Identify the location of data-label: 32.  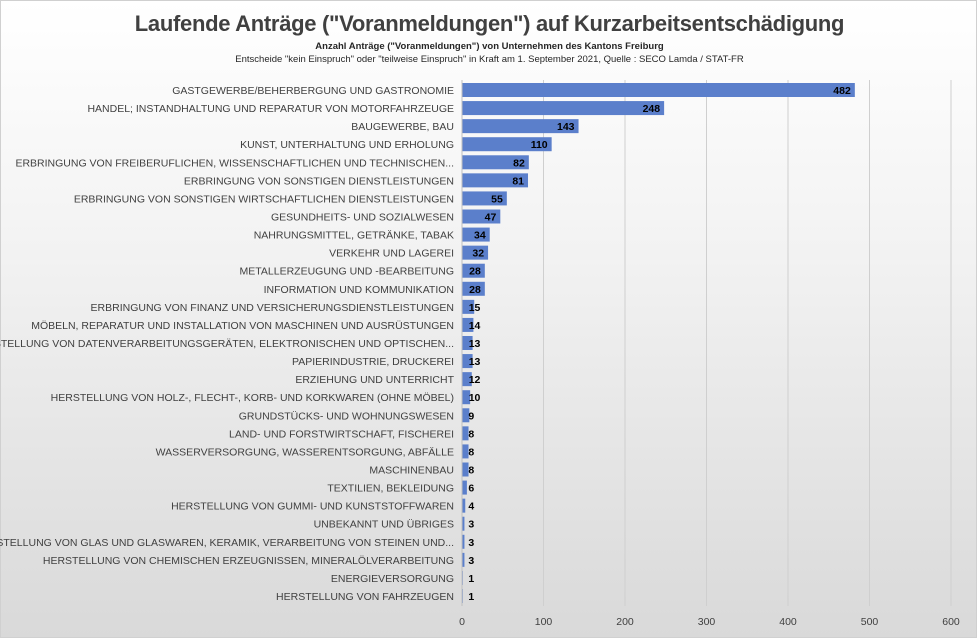
(478, 254).